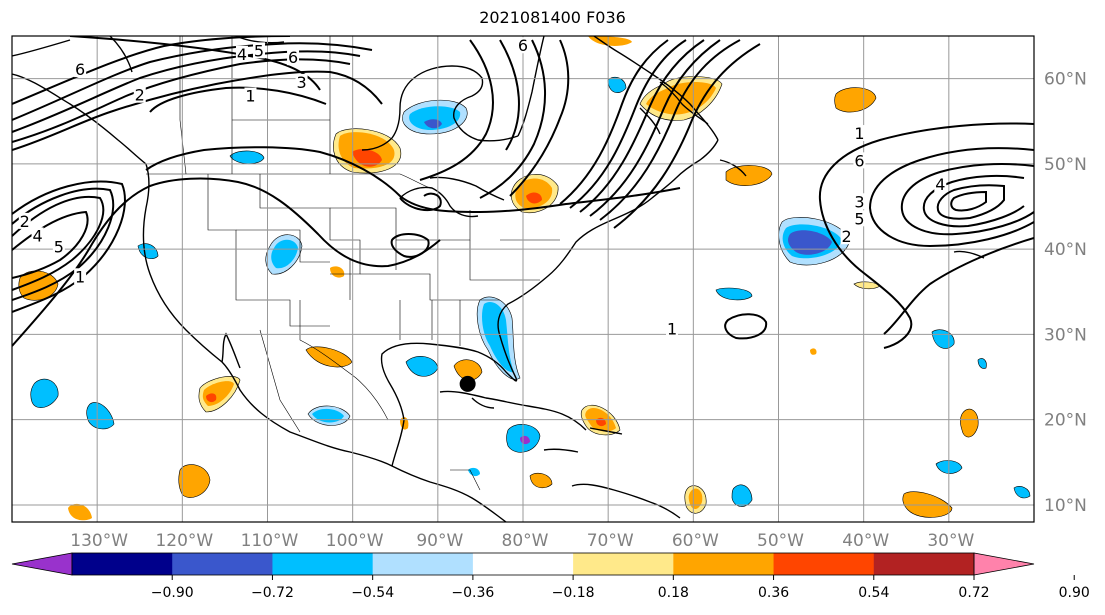 Image resolution: width=1105 pixels, height=615 pixels. What do you see at coordinates (99, 541) in the screenshot?
I see `lon-tick-label: 130°W` at bounding box center [99, 541].